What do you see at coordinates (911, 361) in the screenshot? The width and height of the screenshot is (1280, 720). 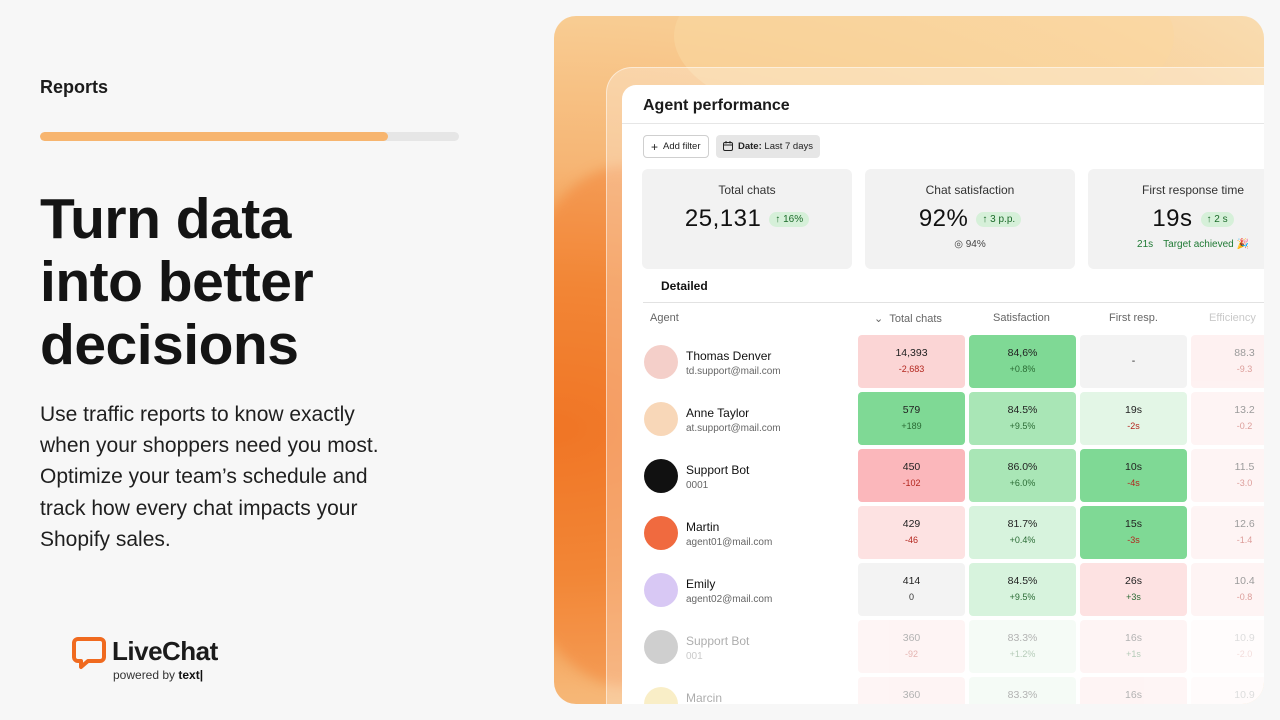 I see `cell-total-chats: 14,393 -2,683` at bounding box center [911, 361].